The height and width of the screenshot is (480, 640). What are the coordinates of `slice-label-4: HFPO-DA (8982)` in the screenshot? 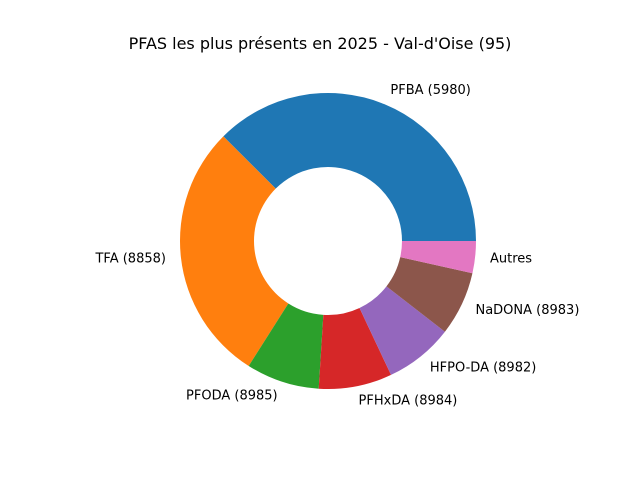 It's located at (483, 368).